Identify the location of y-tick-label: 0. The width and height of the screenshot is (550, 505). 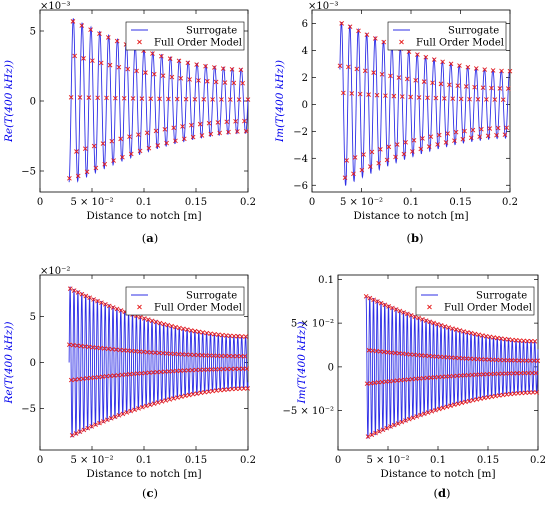
(331, 367).